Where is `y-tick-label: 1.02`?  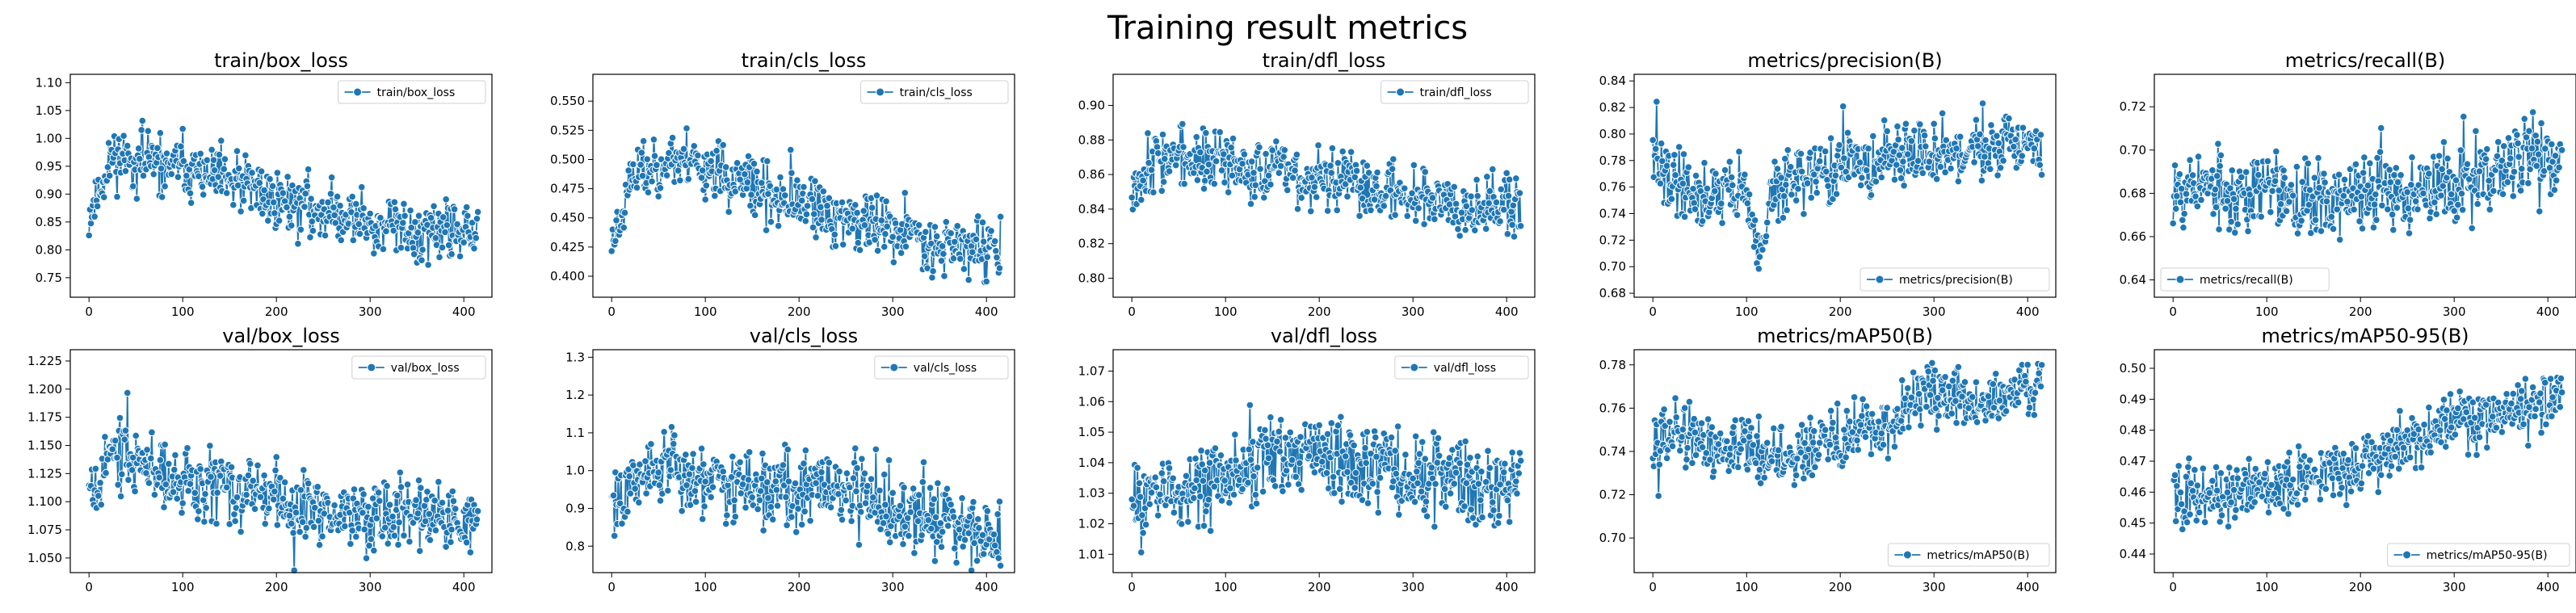
y-tick-label: 1.02 is located at coordinates (1091, 524).